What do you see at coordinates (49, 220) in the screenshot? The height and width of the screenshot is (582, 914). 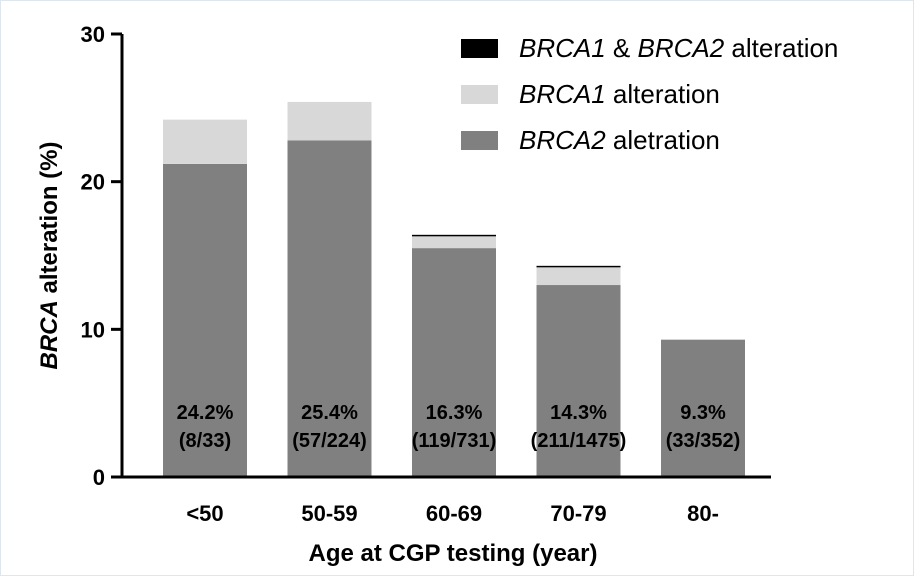 I see `y-axis-title-part-1: alteration (%)` at bounding box center [49, 220].